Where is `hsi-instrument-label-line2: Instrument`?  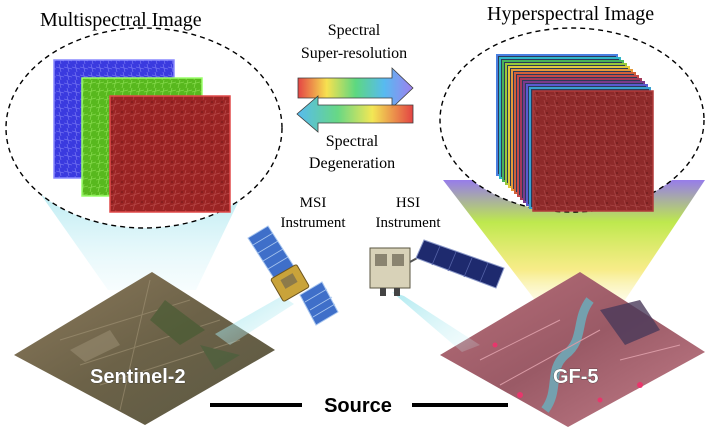 hsi-instrument-label-line2: Instrument is located at coordinates (409, 223).